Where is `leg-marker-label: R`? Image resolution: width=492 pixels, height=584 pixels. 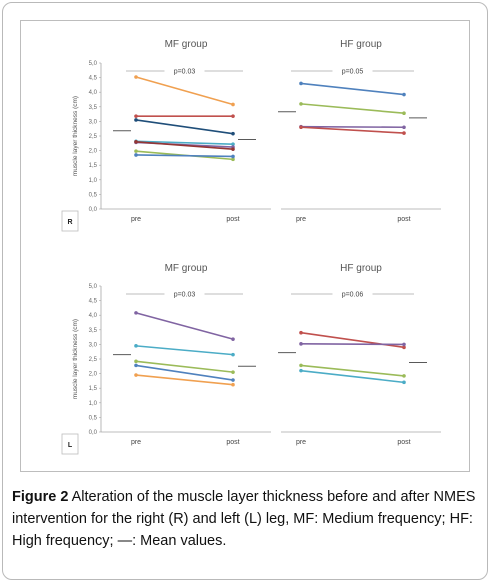 leg-marker-label: R is located at coordinates (69, 222).